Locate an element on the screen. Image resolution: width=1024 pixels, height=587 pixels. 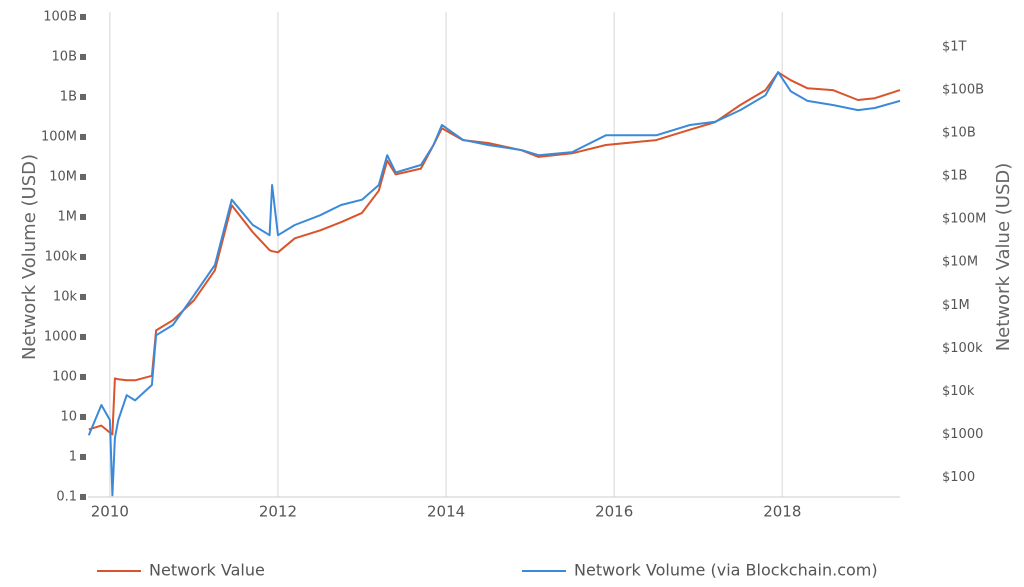
y2-tick-label: $1M is located at coordinates (956, 305).